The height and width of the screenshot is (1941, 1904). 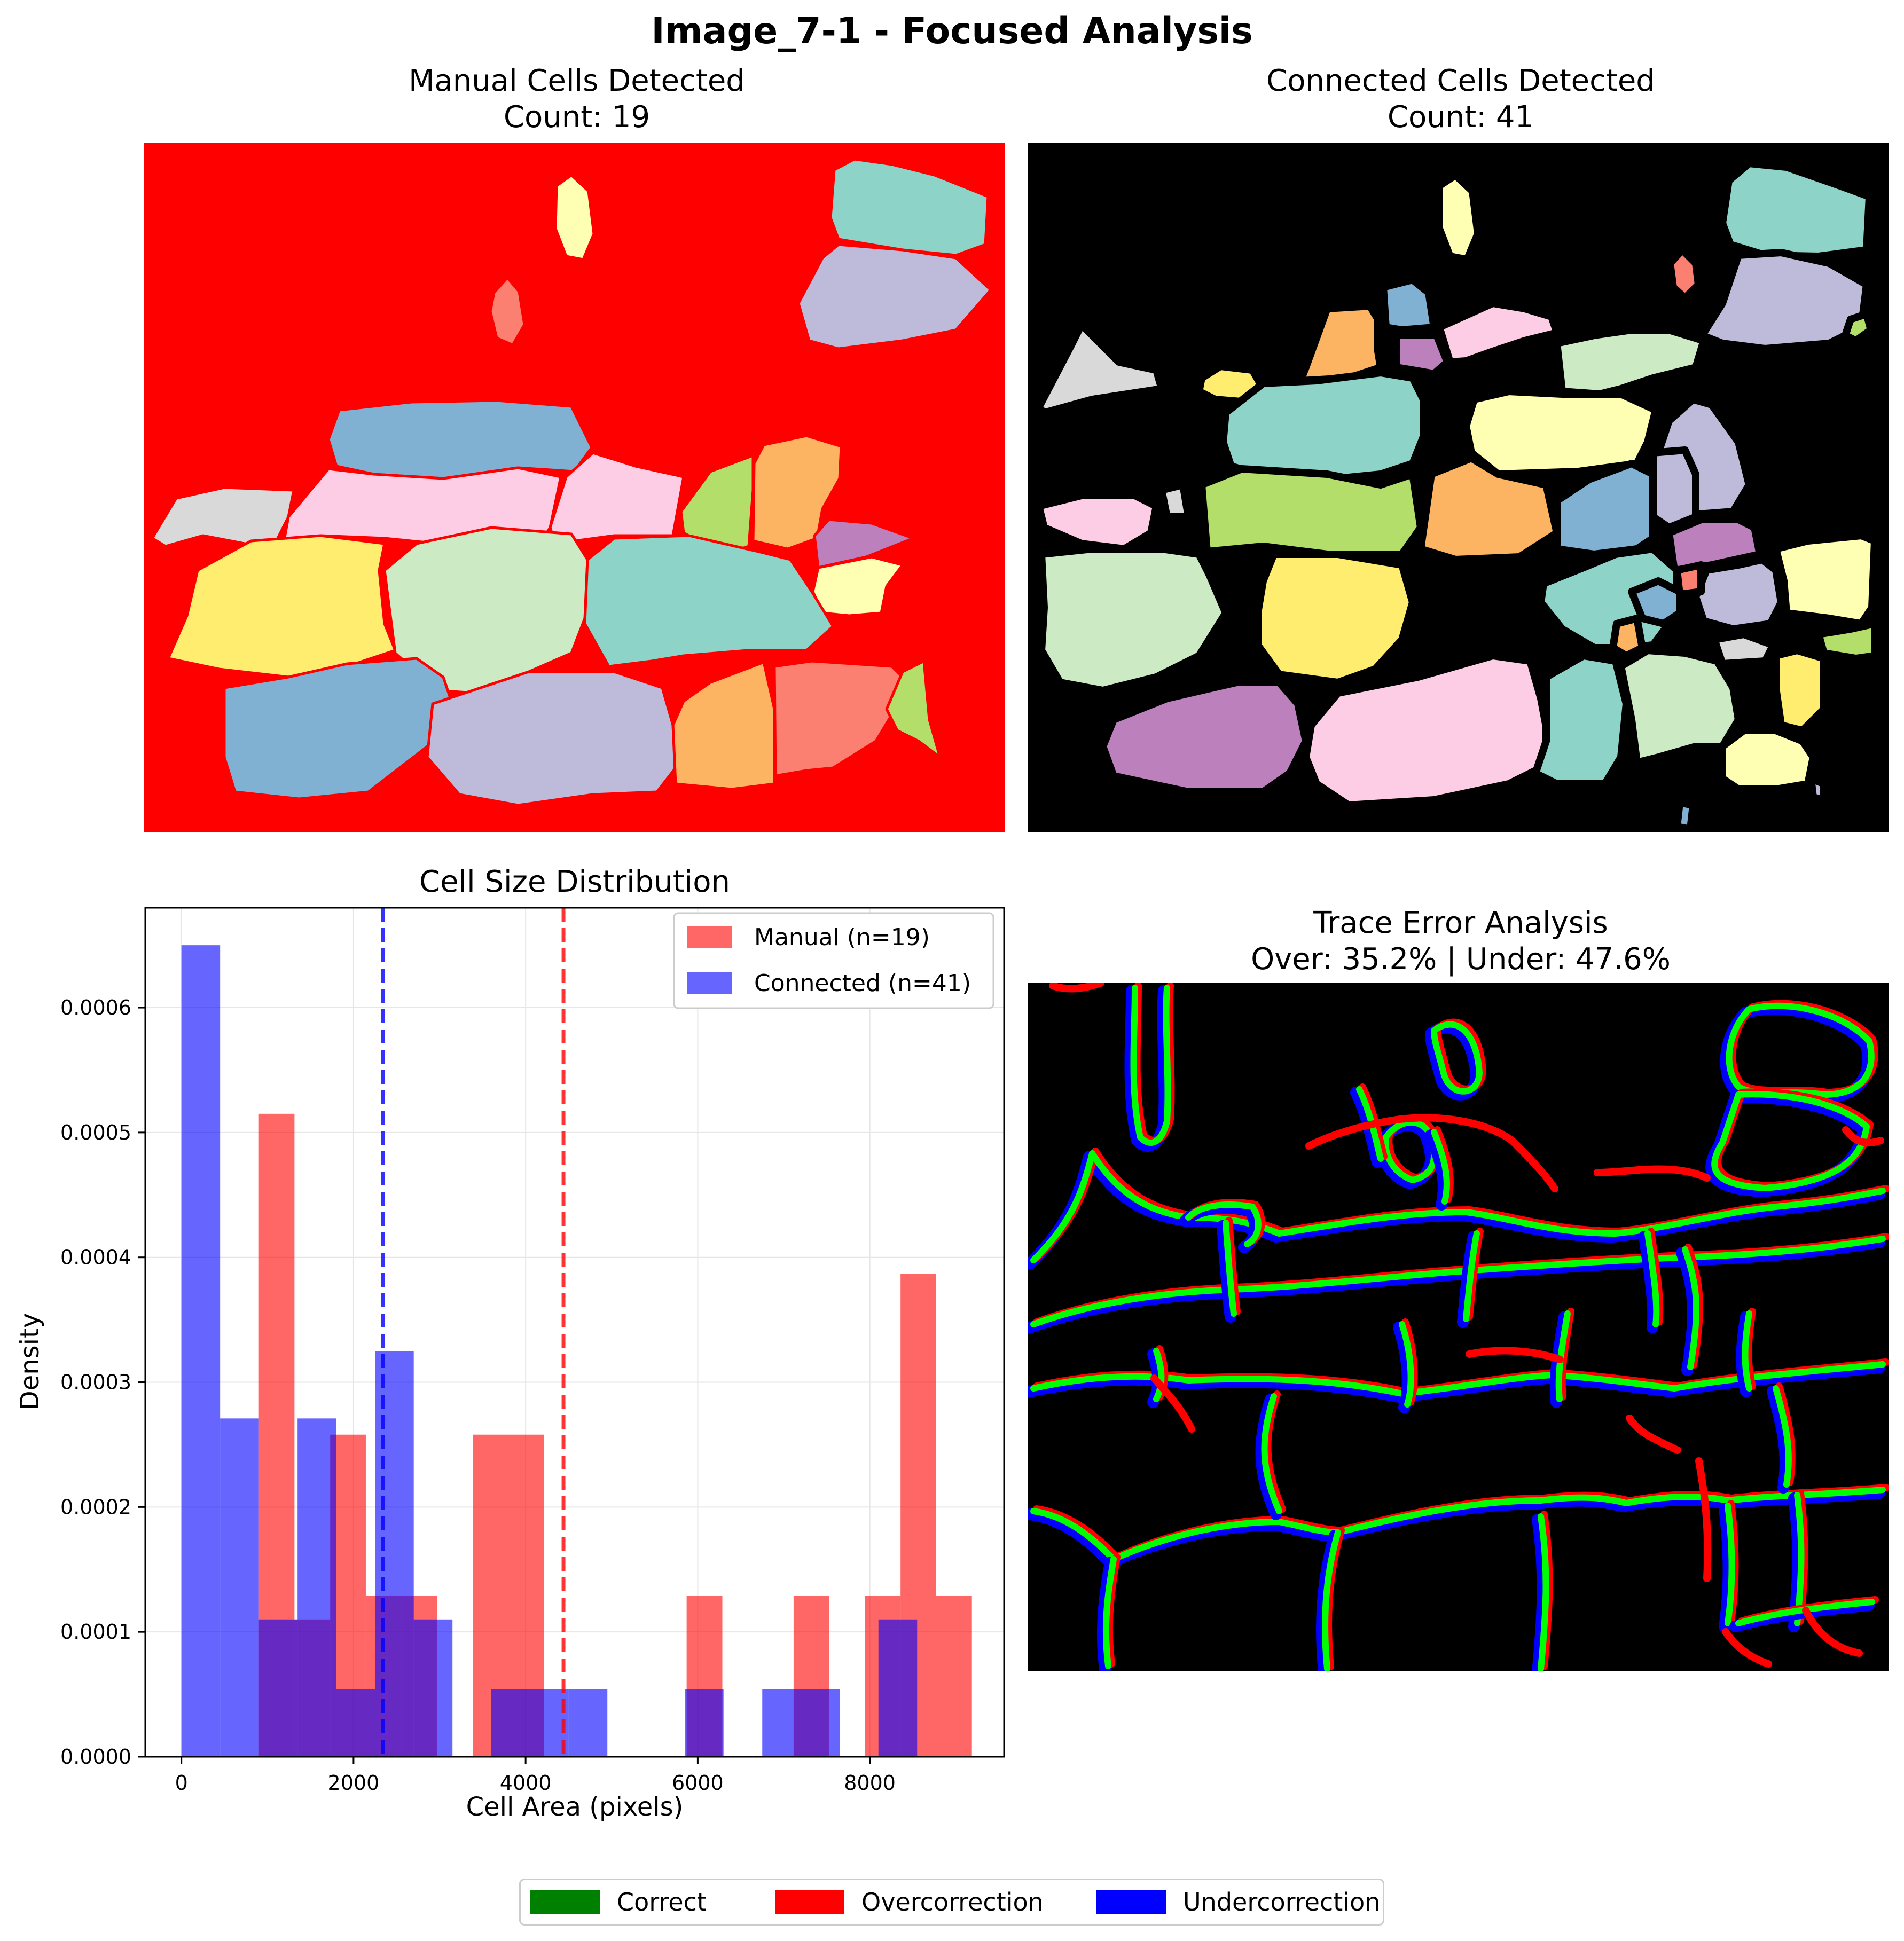 I want to click on legend-label-overcorrection: Overcorrection, so click(x=952, y=1902).